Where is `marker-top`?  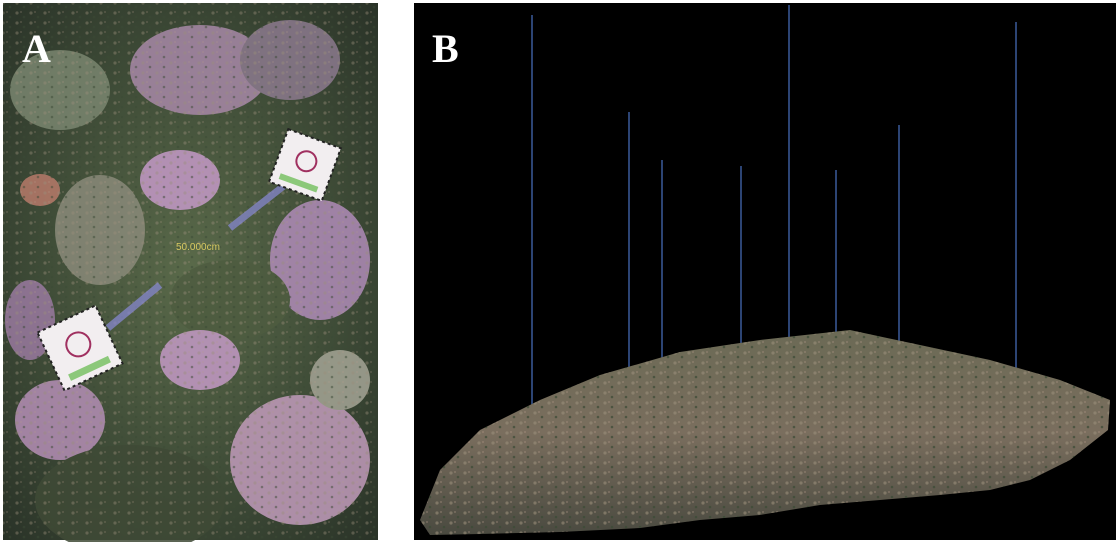
marker-top is located at coordinates (305, 165).